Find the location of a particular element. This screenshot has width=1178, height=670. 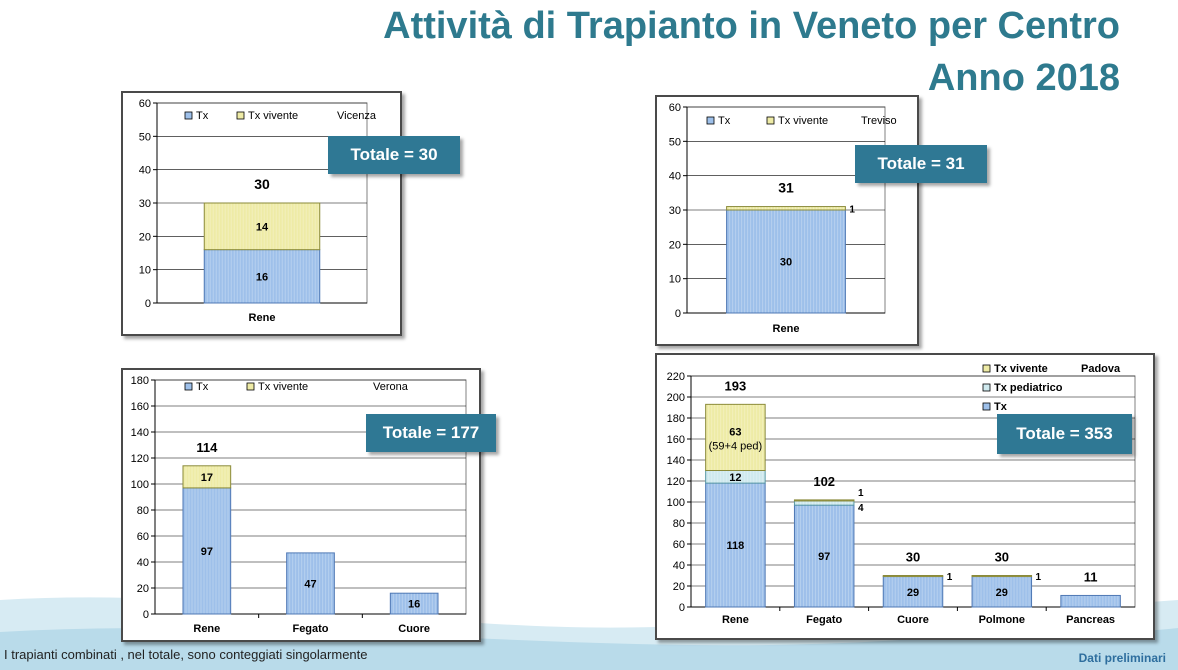

page-subtitle: Anno 2018 is located at coordinates (1023, 78).